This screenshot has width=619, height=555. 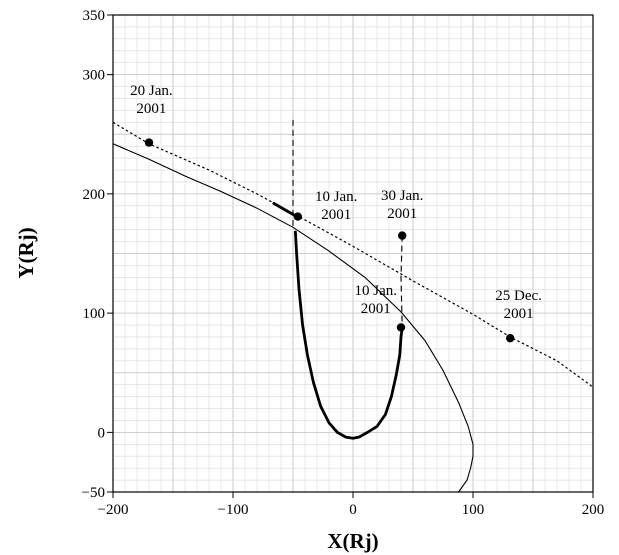 I want to click on x-tick-label: −200, so click(x=113, y=510).